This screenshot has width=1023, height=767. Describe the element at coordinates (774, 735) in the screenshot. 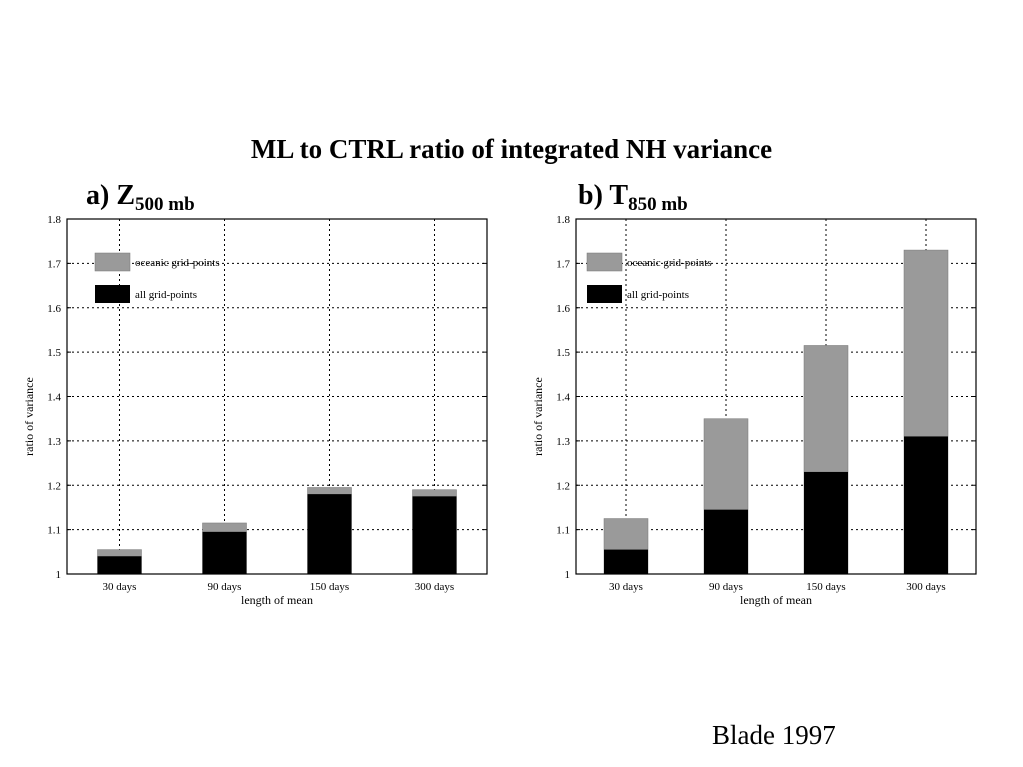

I see `credit: Blade 1997` at that location.